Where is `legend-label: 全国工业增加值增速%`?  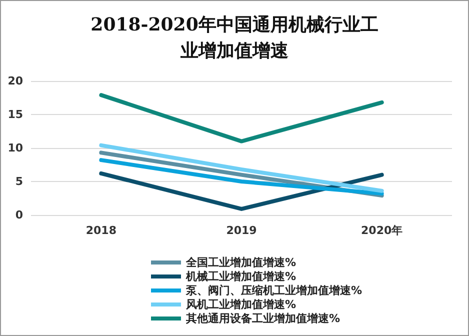 legend-label: 全国工业增加值增速% is located at coordinates (240, 262).